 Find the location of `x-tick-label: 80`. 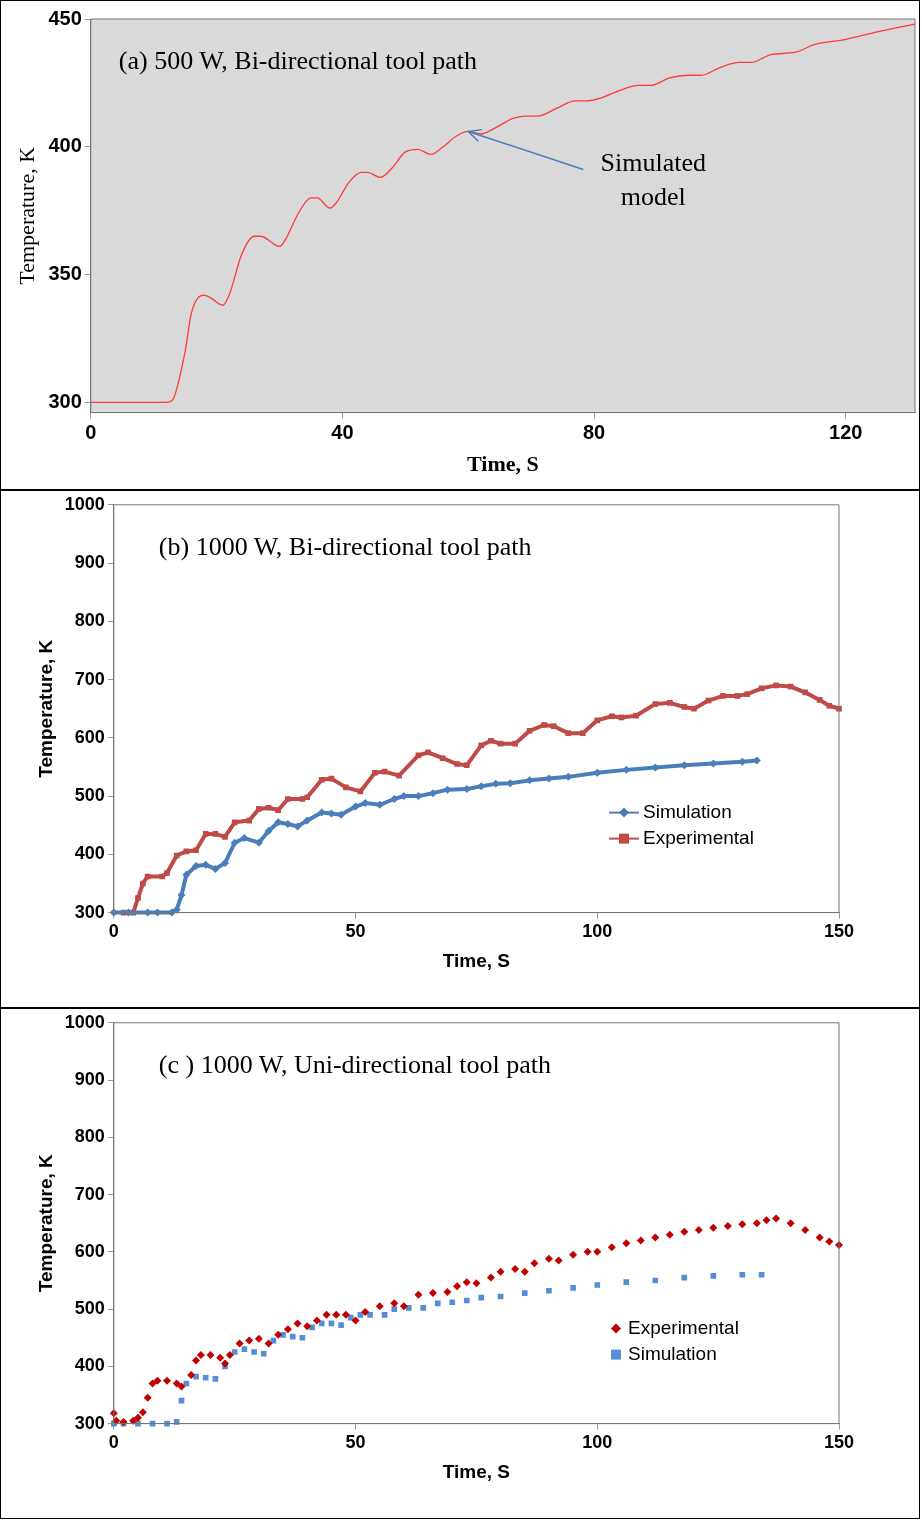

x-tick-label: 80 is located at coordinates (594, 432).